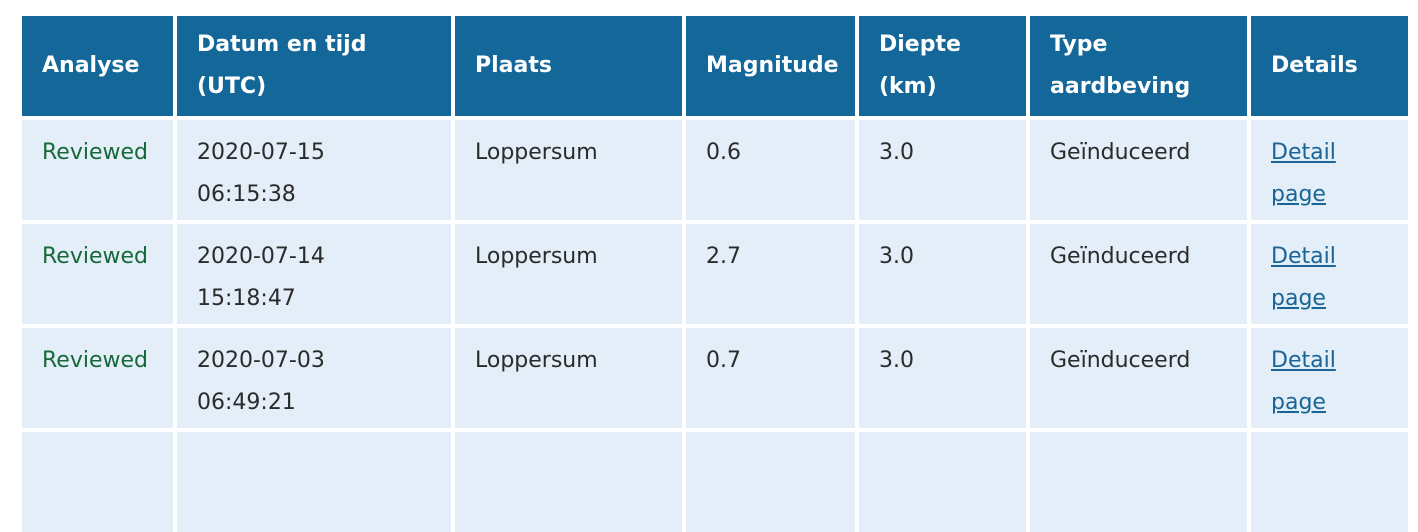 Image resolution: width=1418 pixels, height=532 pixels. I want to click on header-magnitude: Magnitude, so click(770, 66).